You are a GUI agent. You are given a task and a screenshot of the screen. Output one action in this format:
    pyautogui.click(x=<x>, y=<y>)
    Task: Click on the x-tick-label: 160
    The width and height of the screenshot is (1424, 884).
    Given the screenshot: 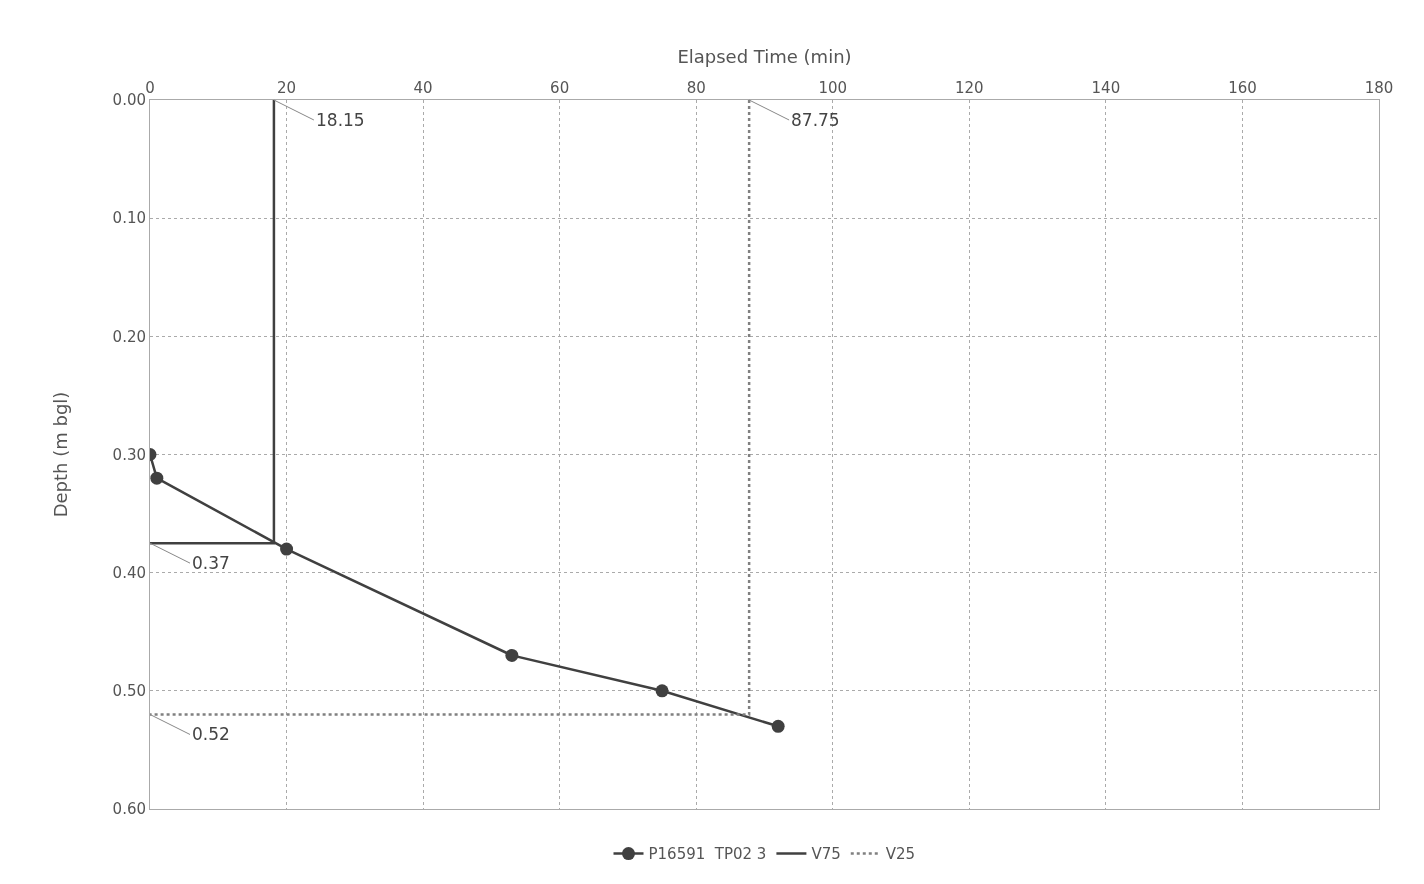 What is the action you would take?
    pyautogui.click(x=1242, y=88)
    